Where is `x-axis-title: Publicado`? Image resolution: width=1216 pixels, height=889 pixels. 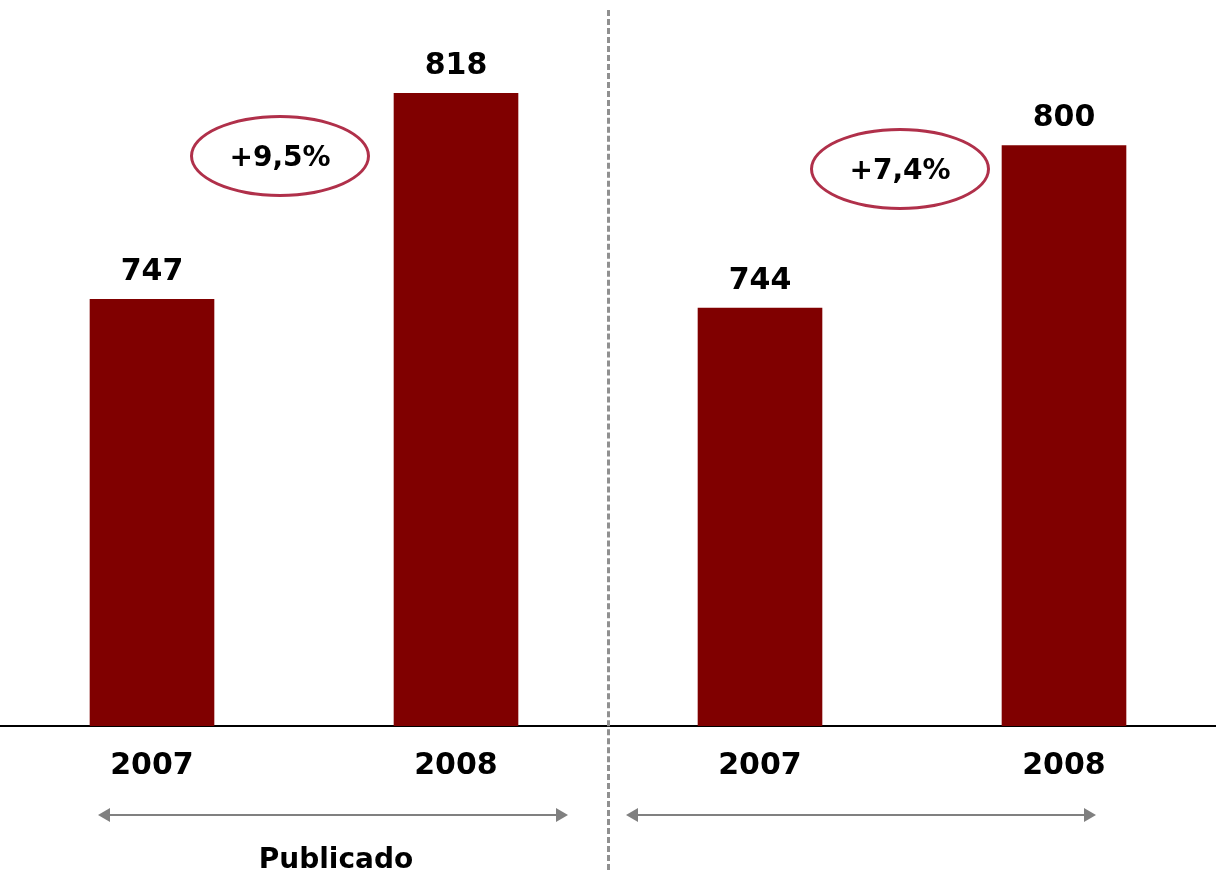
x-axis-title: Publicado is located at coordinates (336, 858).